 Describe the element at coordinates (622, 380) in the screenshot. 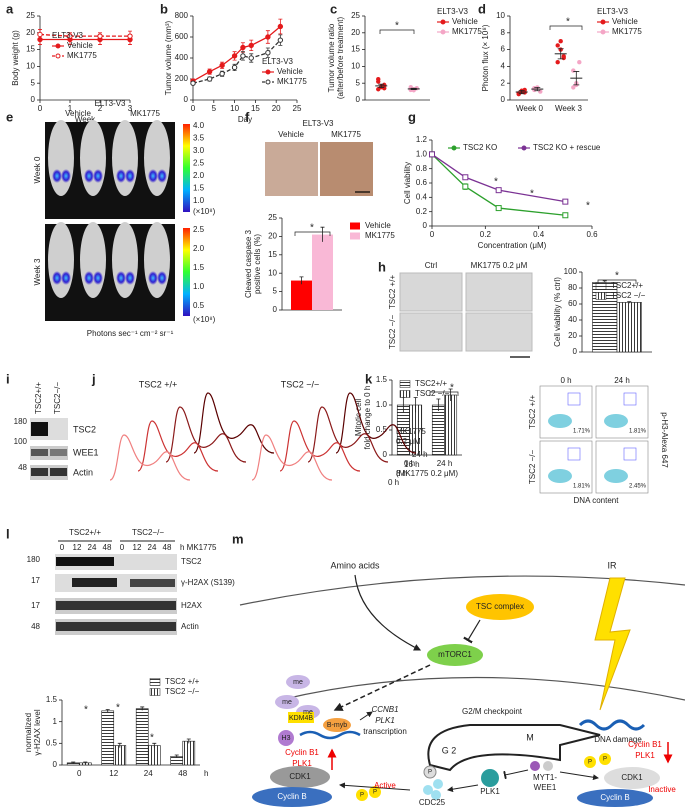

I see `label: 24 h` at that location.